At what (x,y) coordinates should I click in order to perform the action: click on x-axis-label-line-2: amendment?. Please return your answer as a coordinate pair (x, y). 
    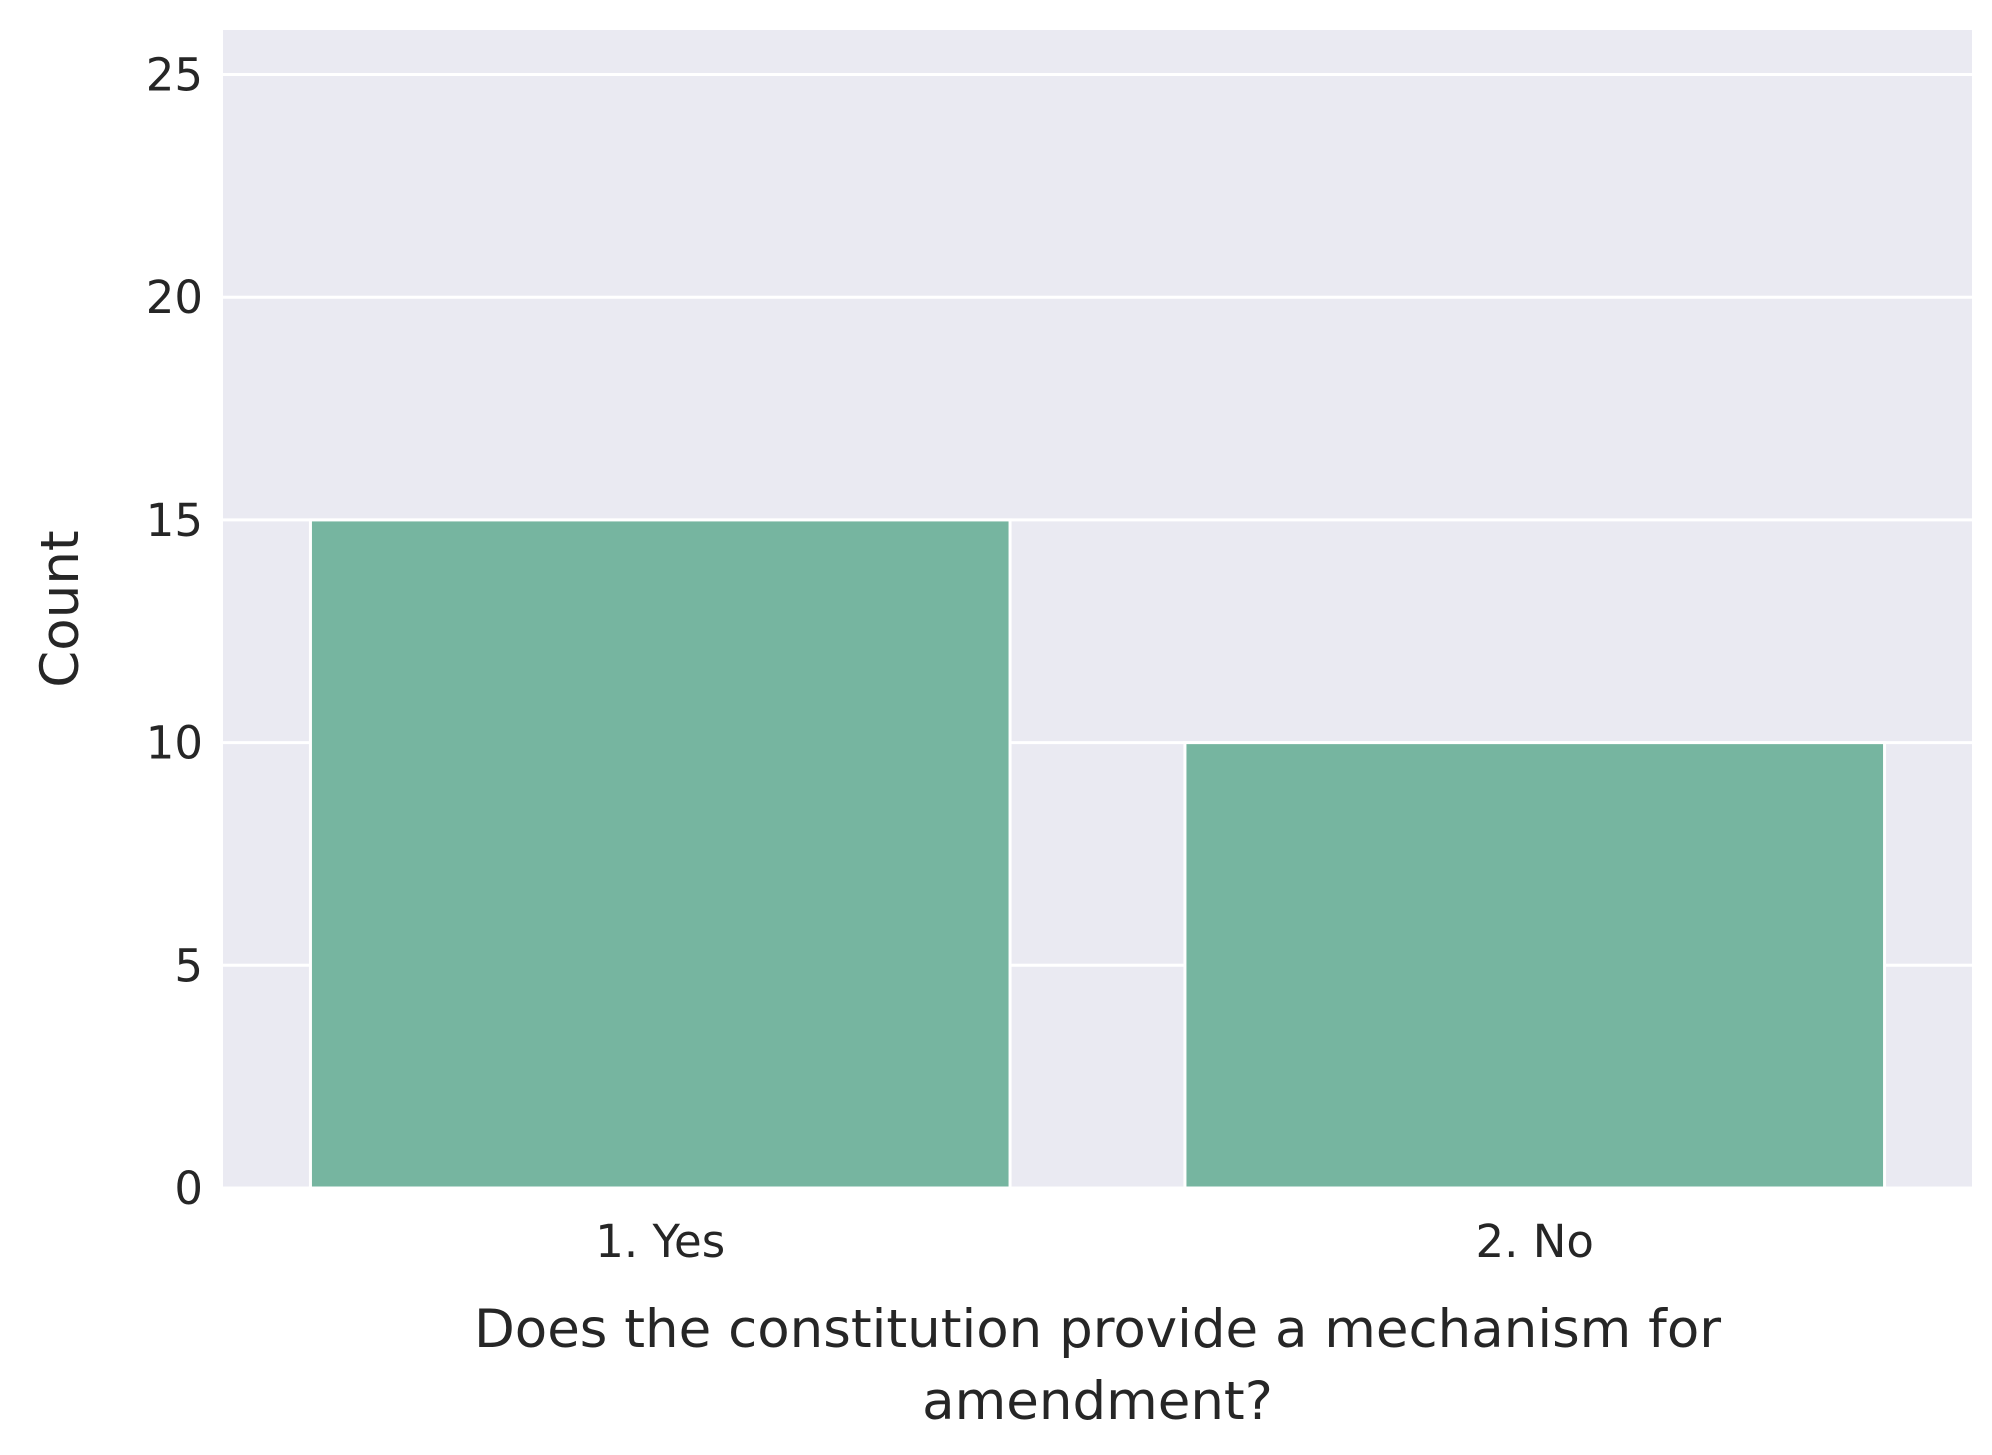
    Looking at the image, I should click on (1097, 1401).